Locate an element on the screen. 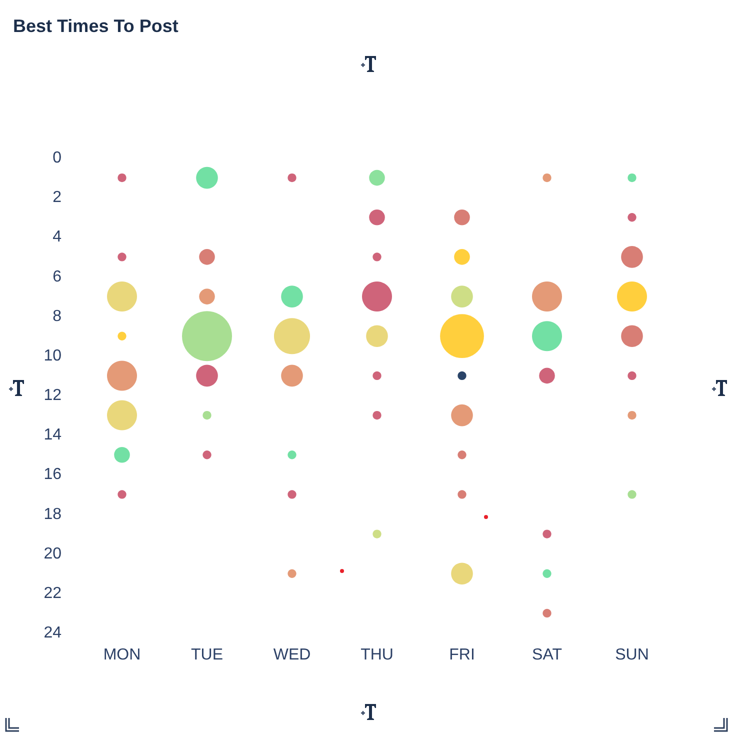  y-tick-label: 16 is located at coordinates (53, 475).